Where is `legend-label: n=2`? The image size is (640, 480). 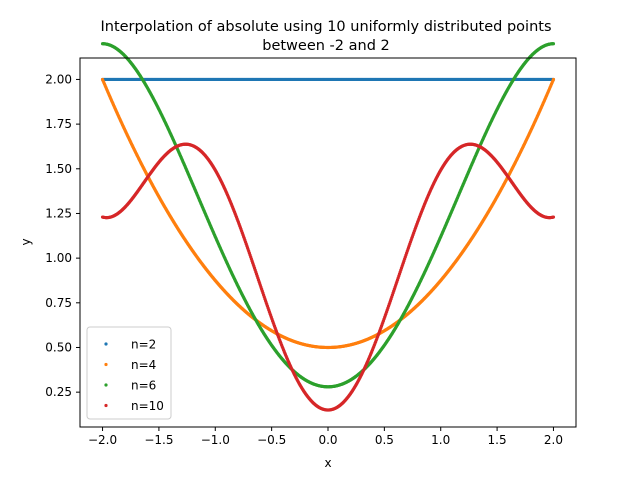 legend-label: n=2 is located at coordinates (143, 345).